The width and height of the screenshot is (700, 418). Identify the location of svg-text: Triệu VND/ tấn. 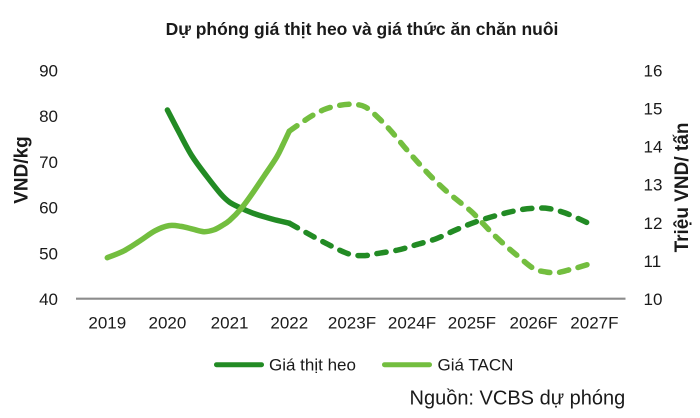
(682, 188).